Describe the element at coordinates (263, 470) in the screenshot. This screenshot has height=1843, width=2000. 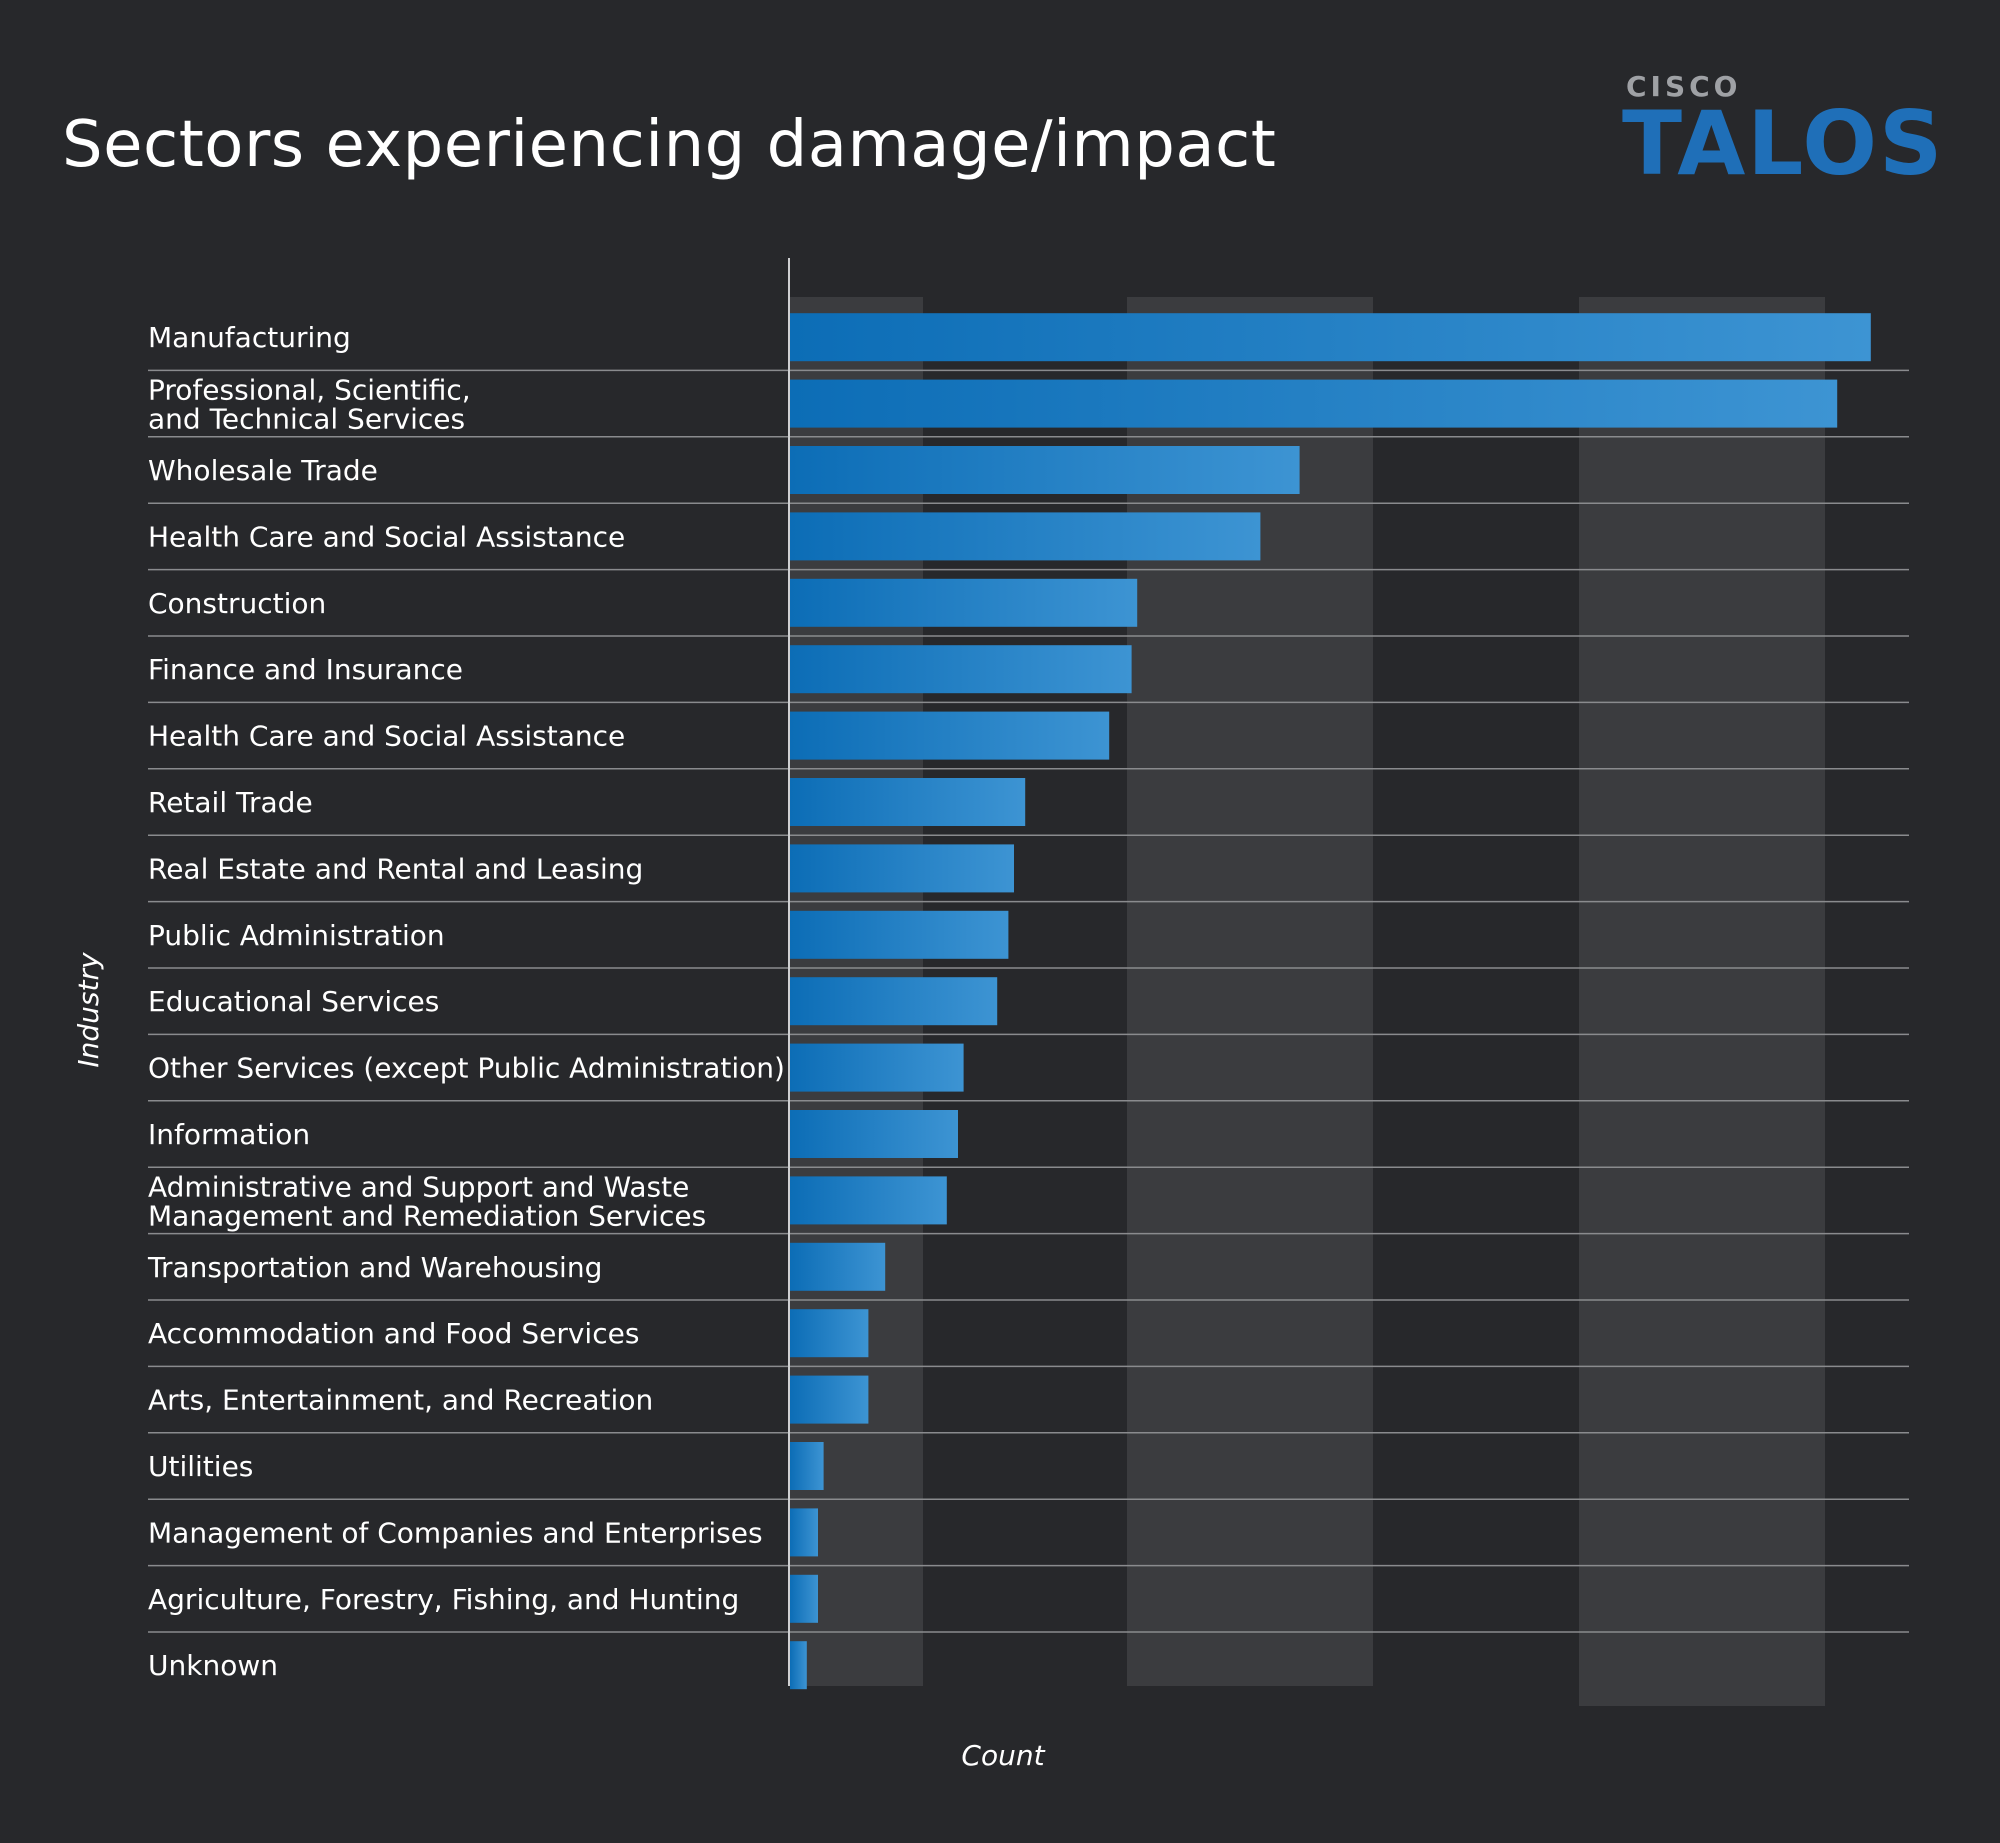
I see `category-label: Wholesale Trade` at that location.